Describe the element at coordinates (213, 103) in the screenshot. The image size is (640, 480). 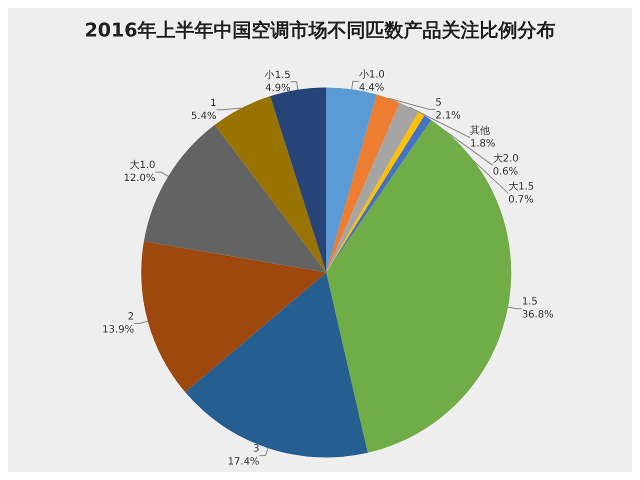
I see `slice-label: 1` at that location.